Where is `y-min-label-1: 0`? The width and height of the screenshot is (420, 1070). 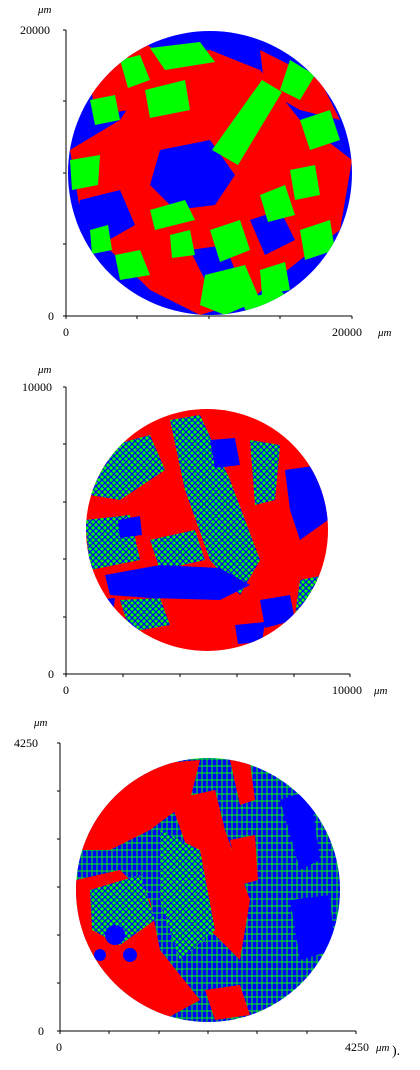
y-min-label-1: 0 is located at coordinates (51, 316).